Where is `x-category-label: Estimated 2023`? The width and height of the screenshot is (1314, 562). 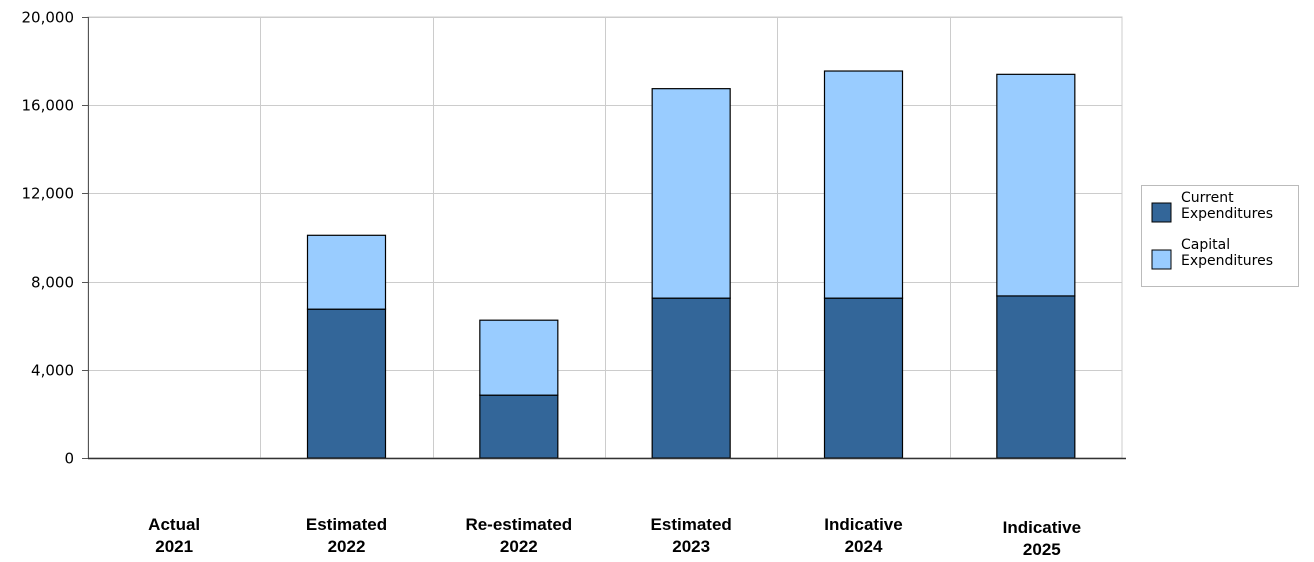
x-category-label: Estimated 2023 is located at coordinates (691, 535).